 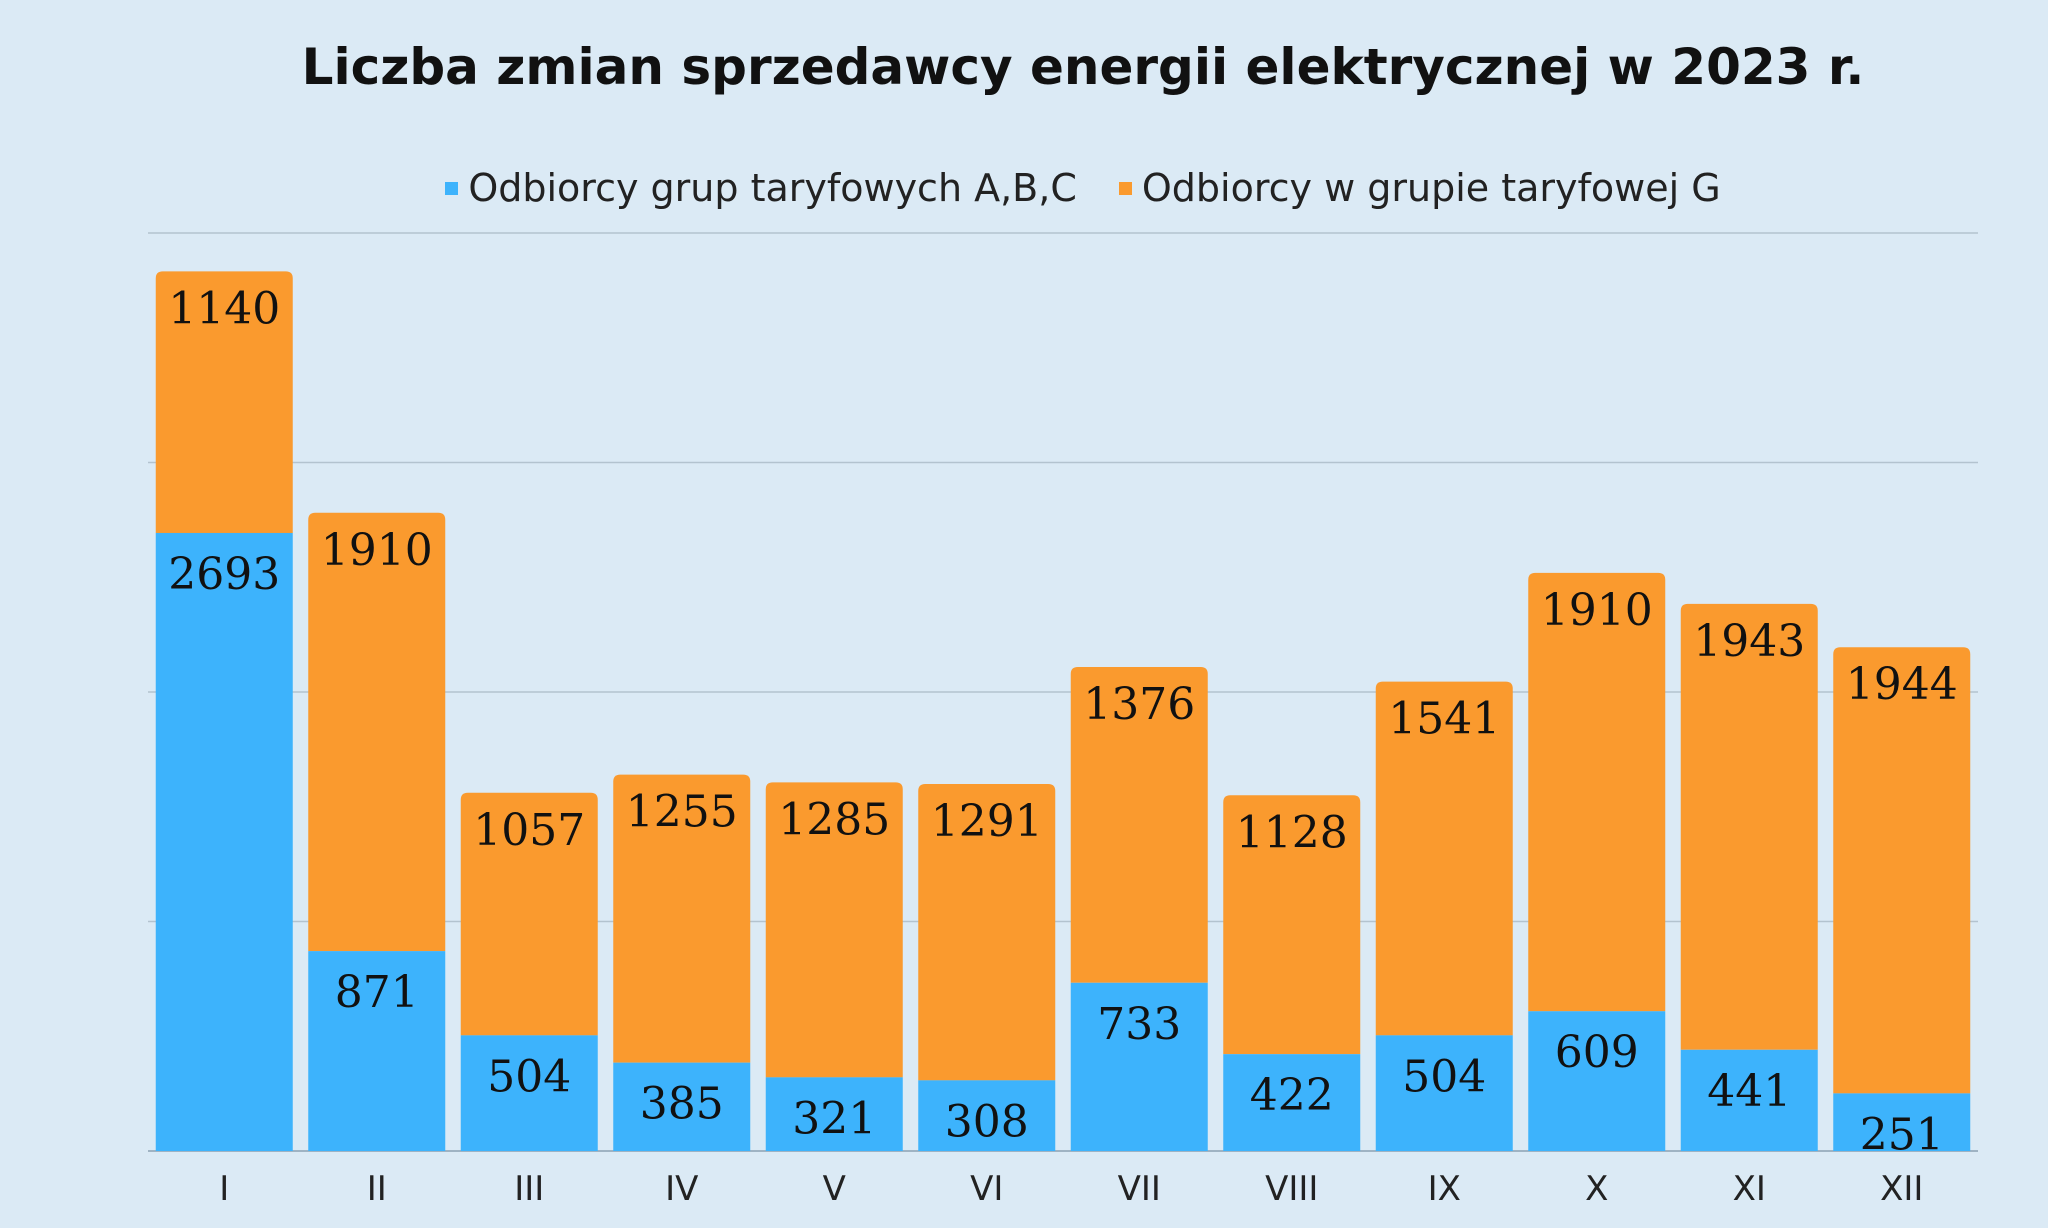 What do you see at coordinates (834, 1189) in the screenshot?
I see `x-tick-label-V: V` at bounding box center [834, 1189].